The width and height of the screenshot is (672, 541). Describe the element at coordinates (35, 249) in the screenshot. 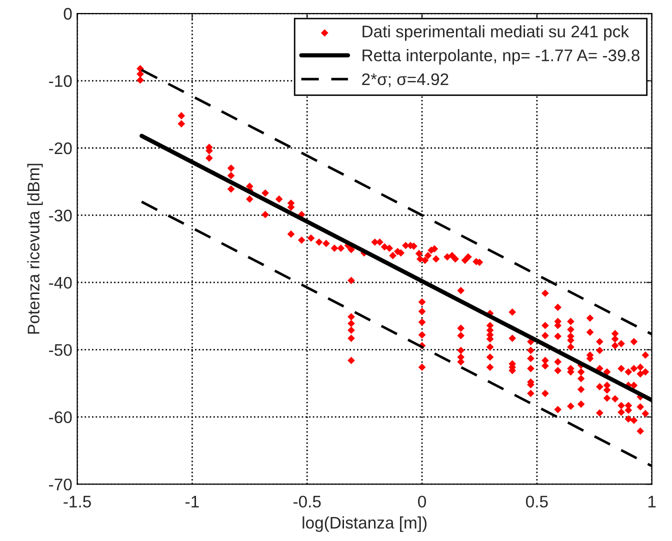

I see `y-axis-title: Potenza ricevuta [dBm]` at that location.